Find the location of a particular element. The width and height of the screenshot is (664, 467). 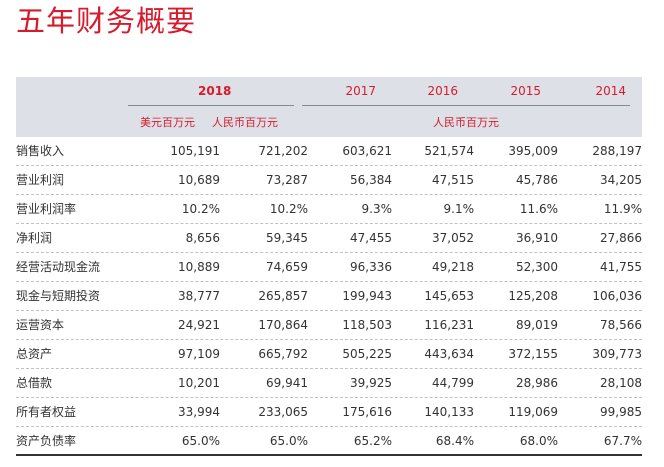

cell: 309,773 is located at coordinates (617, 354).